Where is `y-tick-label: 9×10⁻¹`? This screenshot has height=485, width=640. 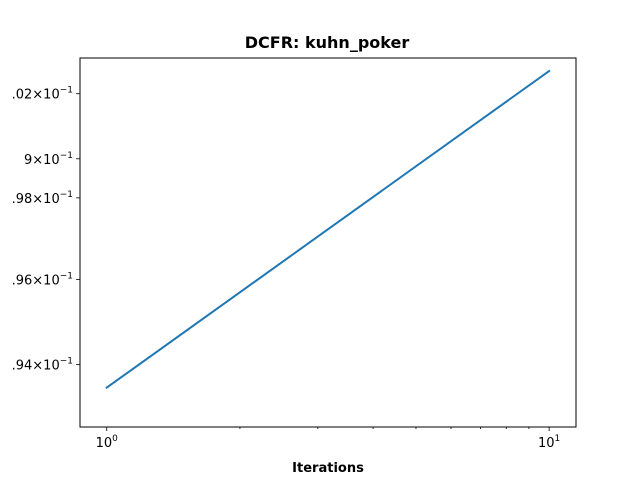 y-tick-label: 9×10⁻¹ is located at coordinates (48, 159).